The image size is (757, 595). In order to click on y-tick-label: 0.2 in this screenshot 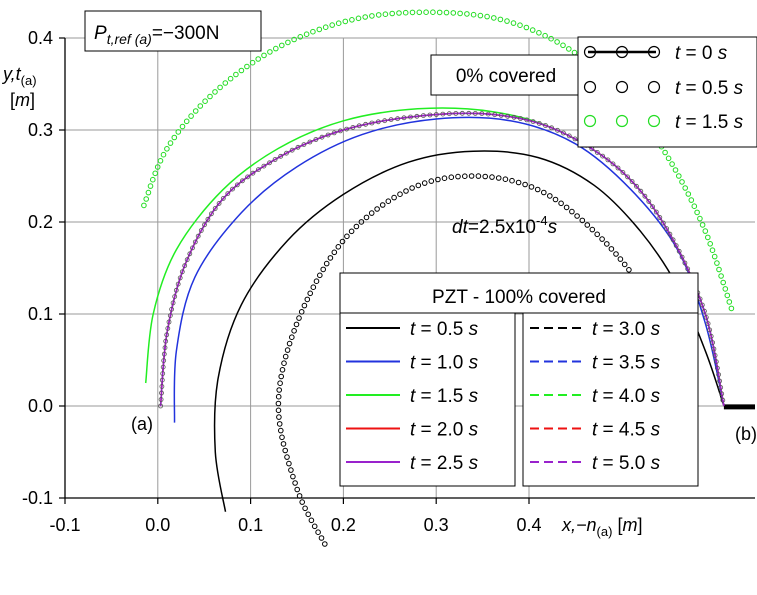, I will do `click(40, 222)`.